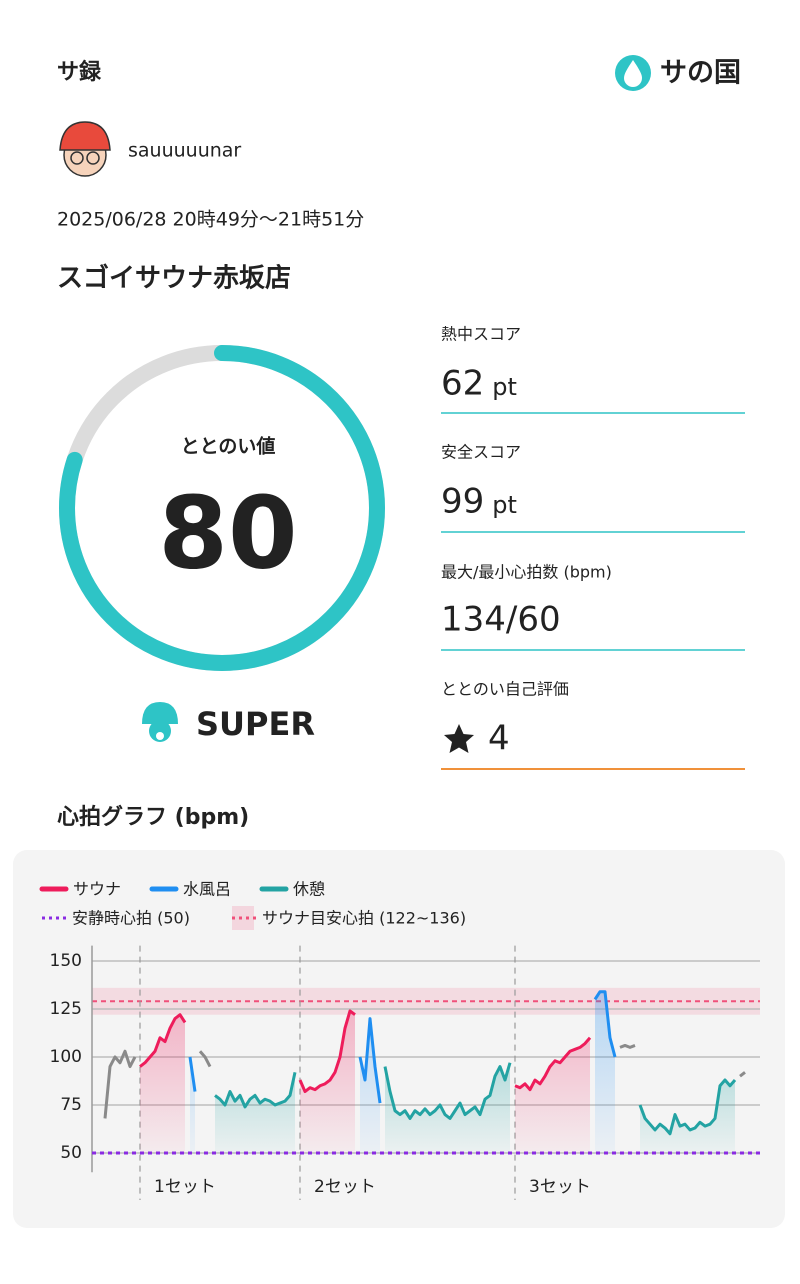  What do you see at coordinates (66, 1057) in the screenshot?
I see `y-tick-label: 100` at bounding box center [66, 1057].